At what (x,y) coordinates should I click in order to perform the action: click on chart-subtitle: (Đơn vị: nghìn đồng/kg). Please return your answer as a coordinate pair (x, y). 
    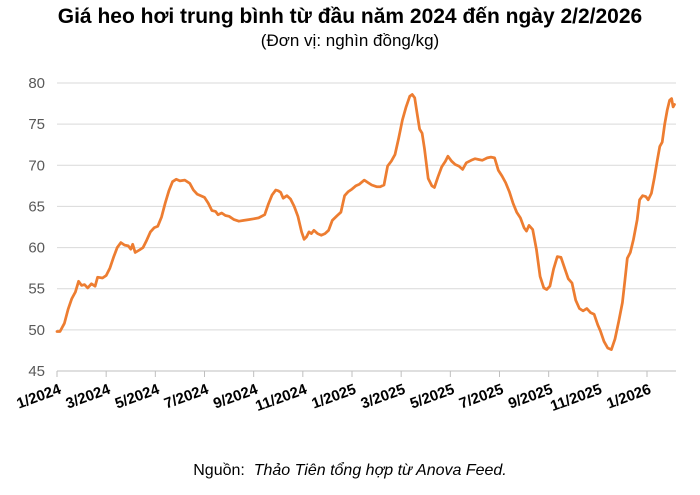
    Looking at the image, I should click on (350, 40).